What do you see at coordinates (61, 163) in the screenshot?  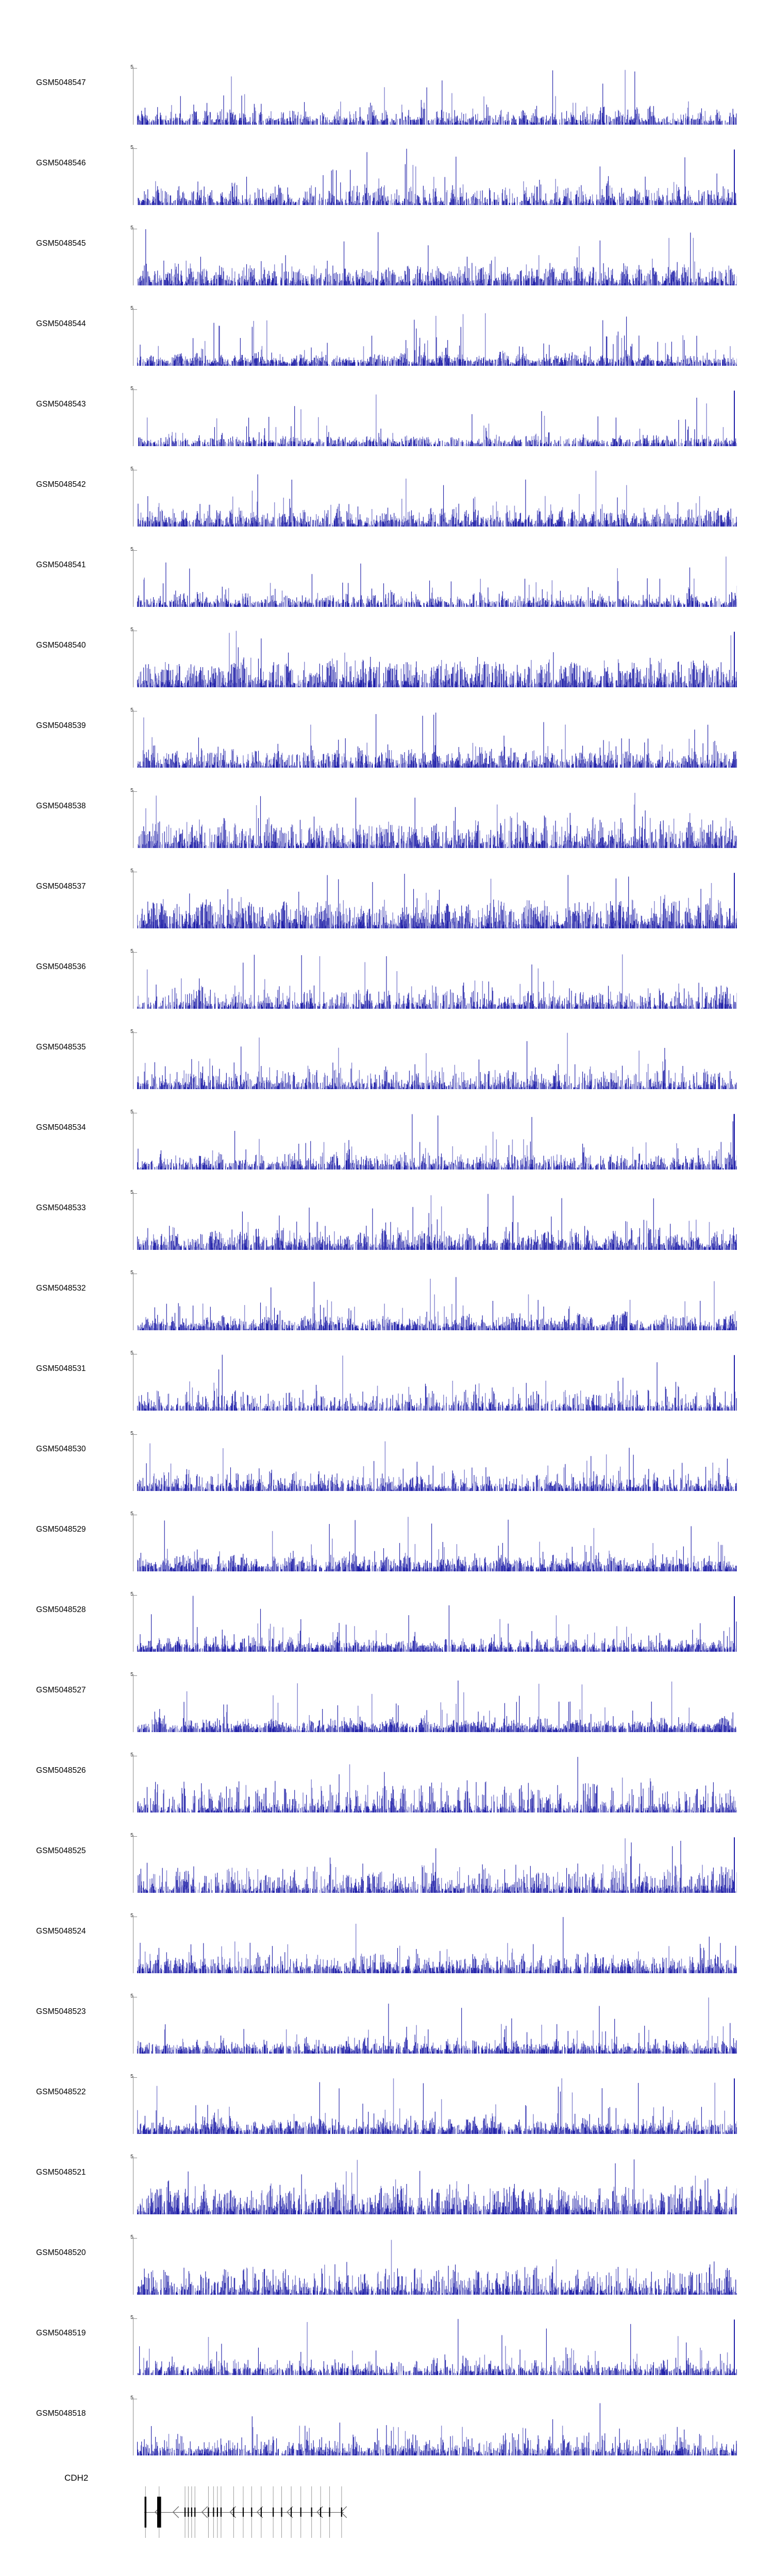 I see `track-label-gsm5048546: GSM5048546` at bounding box center [61, 163].